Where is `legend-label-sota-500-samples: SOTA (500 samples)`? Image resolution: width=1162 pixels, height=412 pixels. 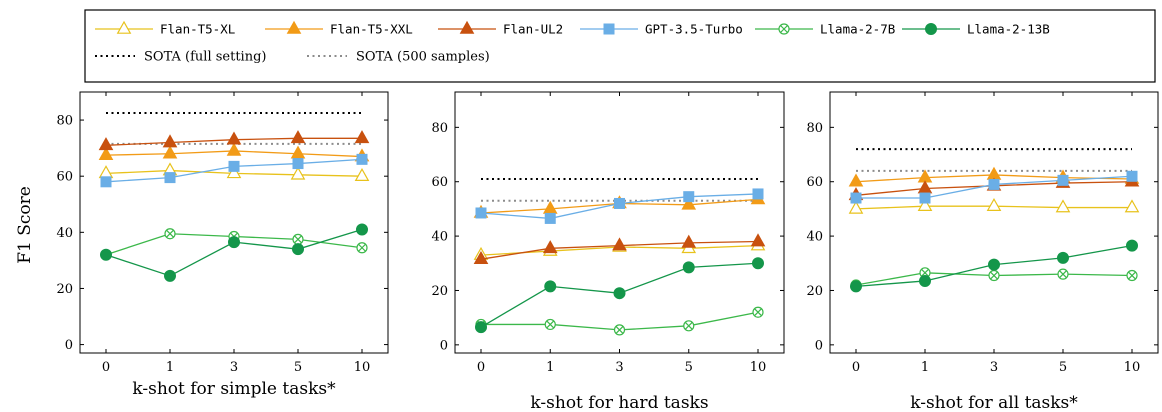 legend-label-sota-500-samples: SOTA (500 samples) is located at coordinates (423, 57).